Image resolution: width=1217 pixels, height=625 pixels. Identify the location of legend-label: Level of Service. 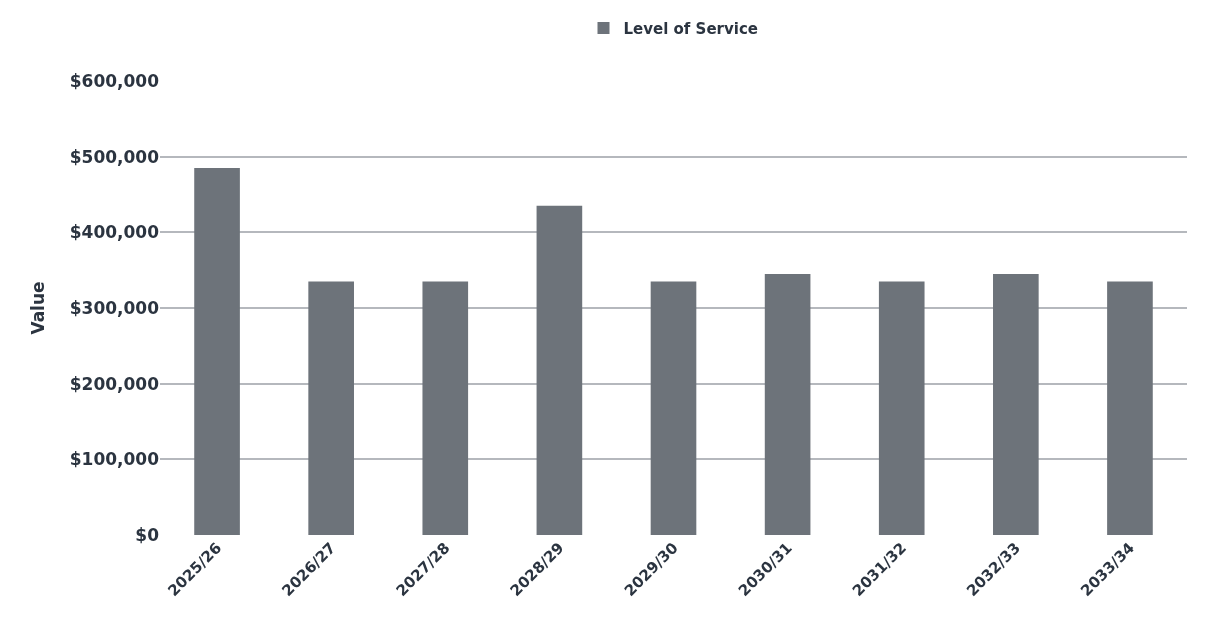
(690, 28).